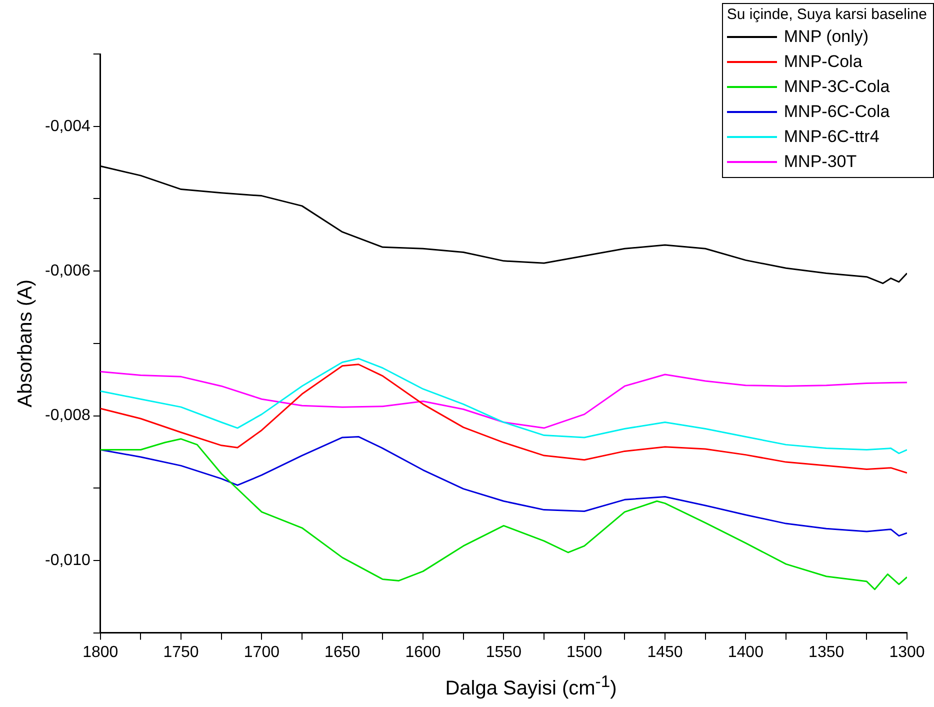 The width and height of the screenshot is (934, 707). Describe the element at coordinates (423, 652) in the screenshot. I see `x-tick-label: 1600` at that location.